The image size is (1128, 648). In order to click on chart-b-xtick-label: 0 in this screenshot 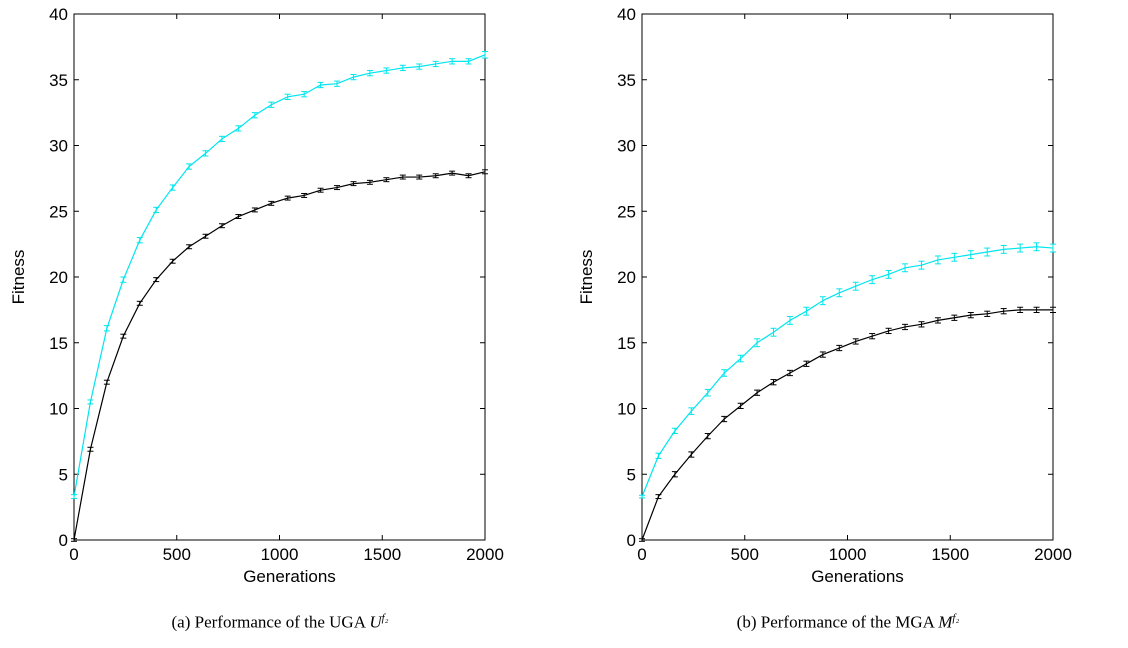, I will do `click(641, 554)`.